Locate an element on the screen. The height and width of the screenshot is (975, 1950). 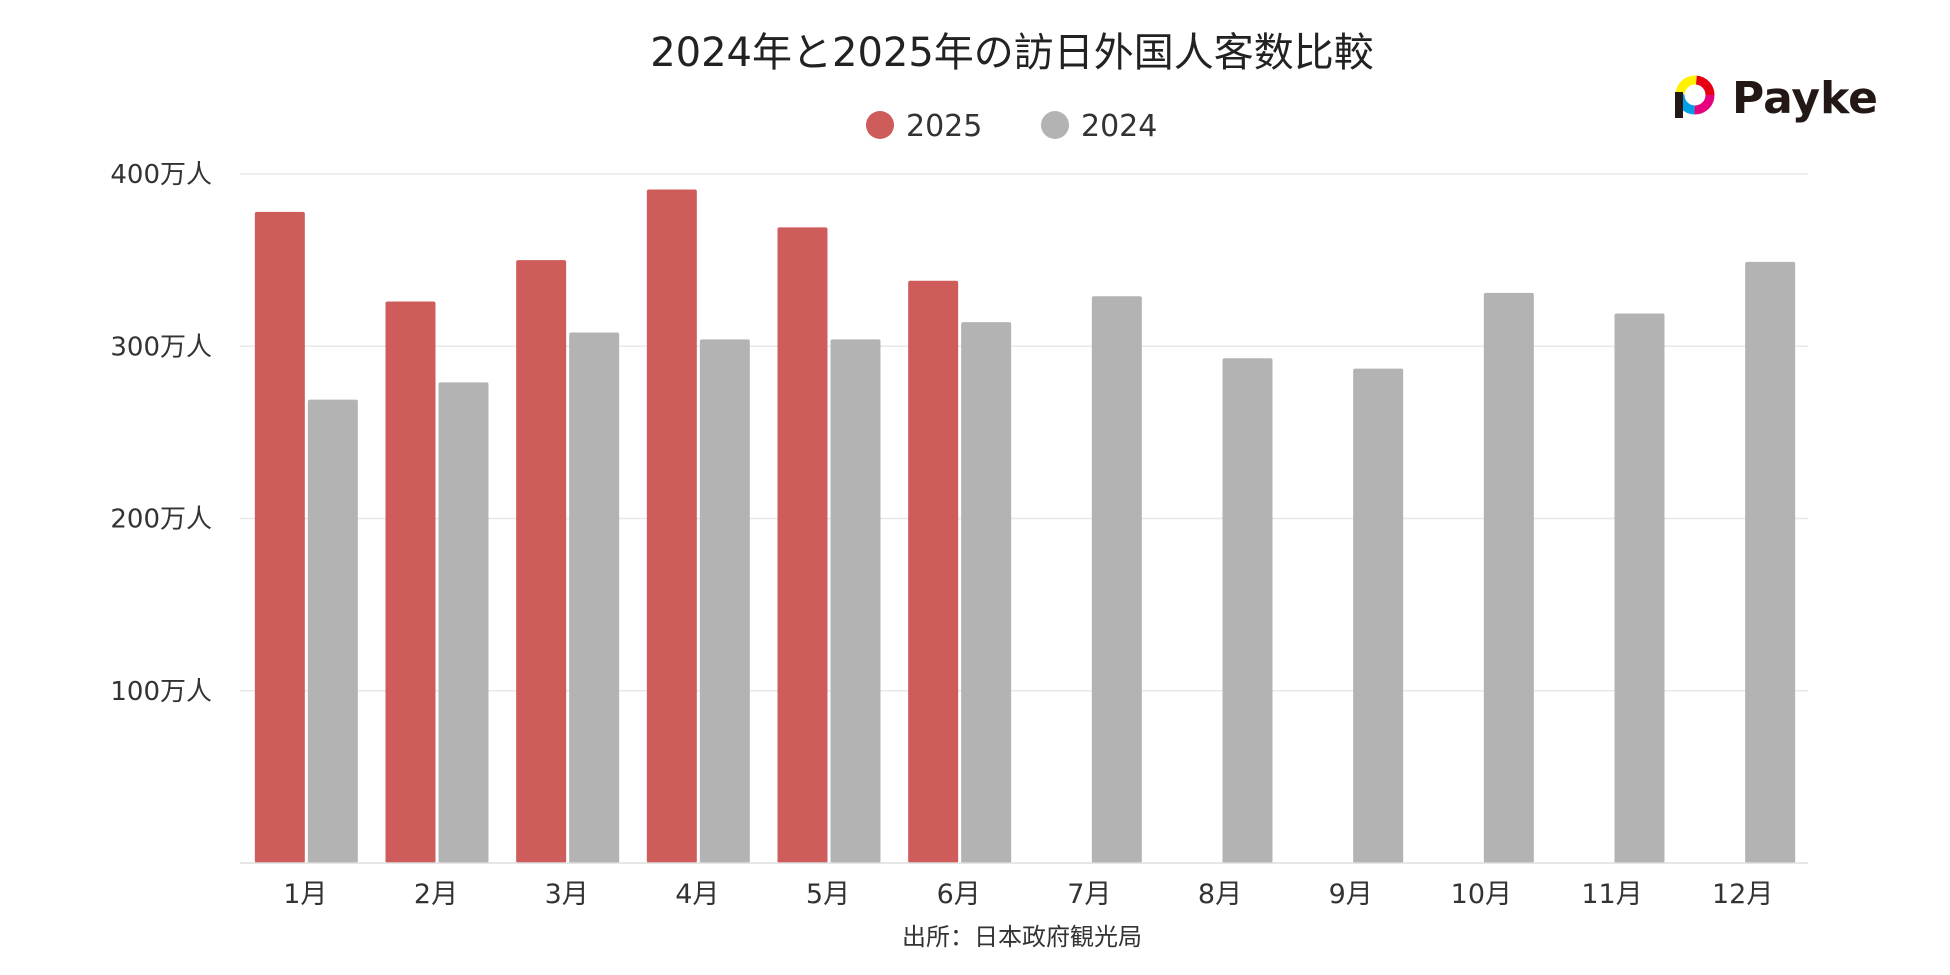
x-tick-label: 1月 is located at coordinates (305, 894).